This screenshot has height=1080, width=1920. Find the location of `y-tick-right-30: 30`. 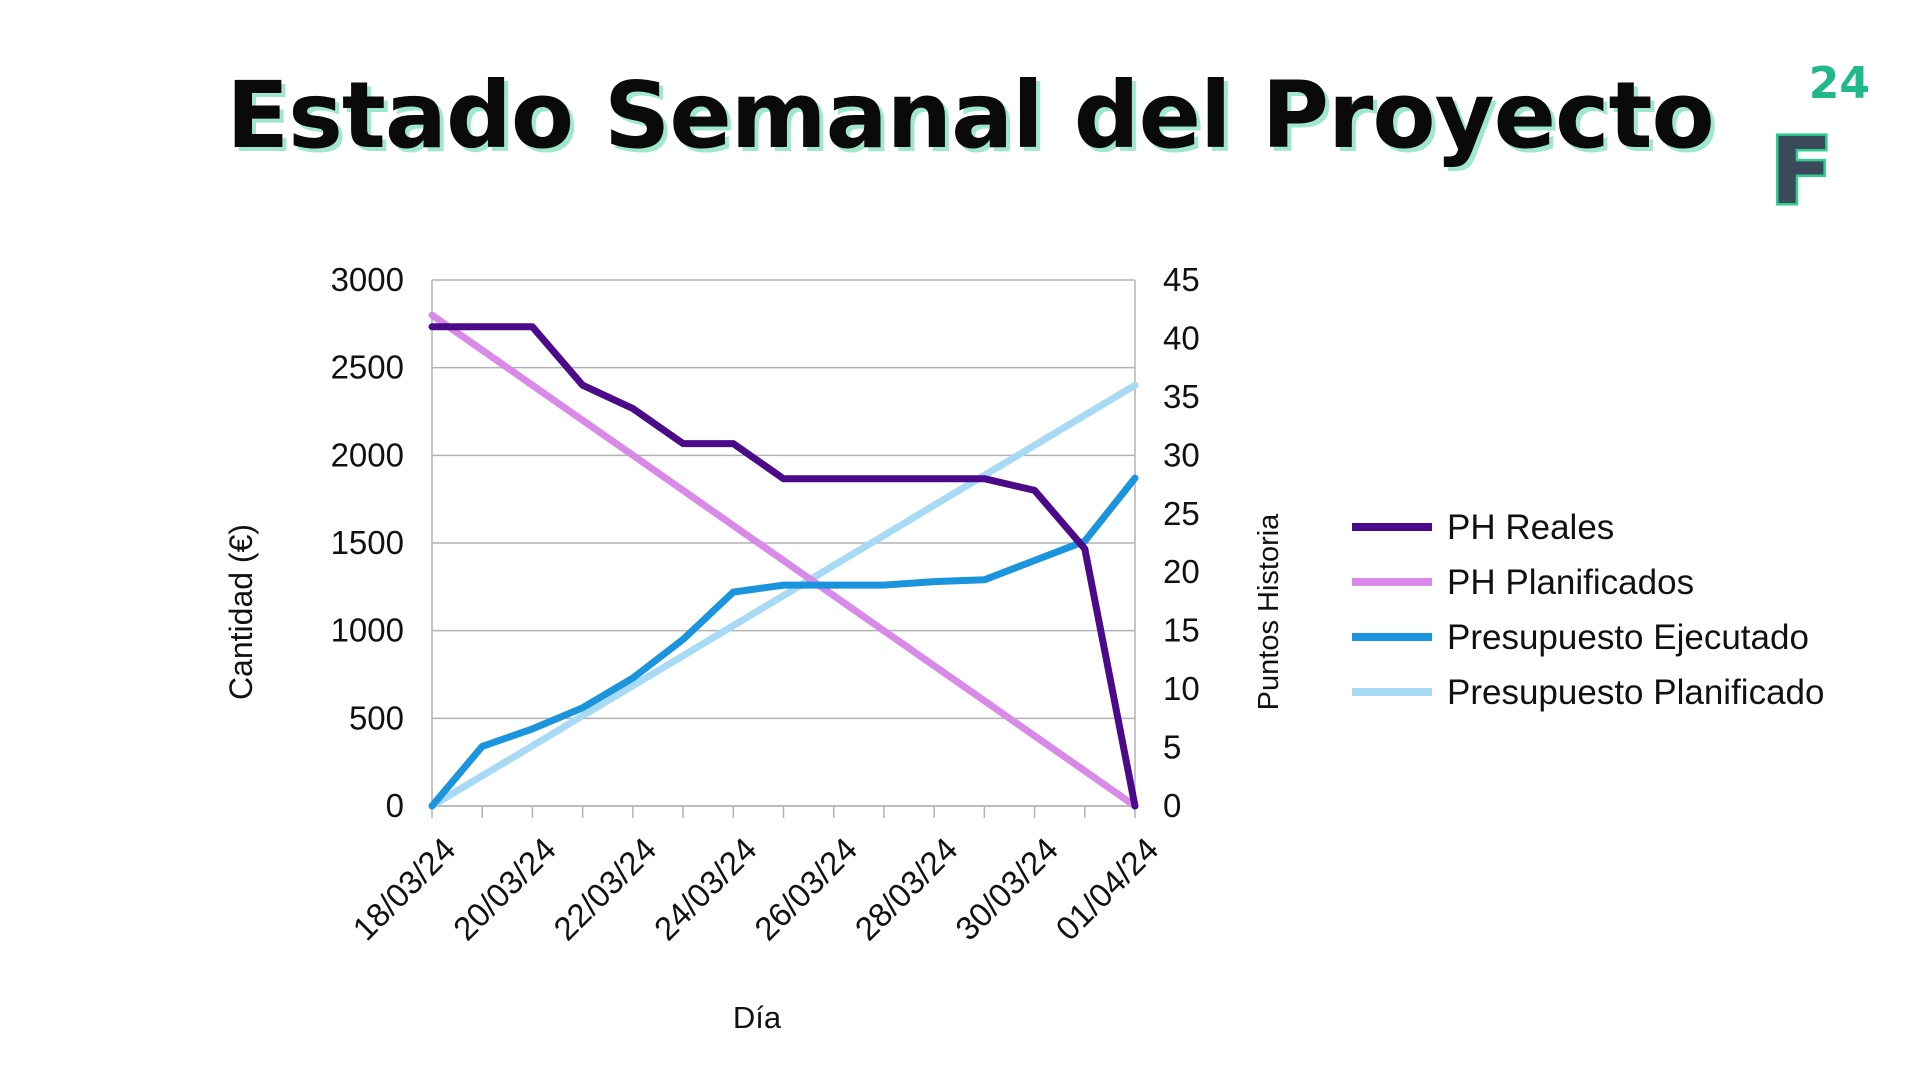

y-tick-right-30: 30 is located at coordinates (1181, 454).